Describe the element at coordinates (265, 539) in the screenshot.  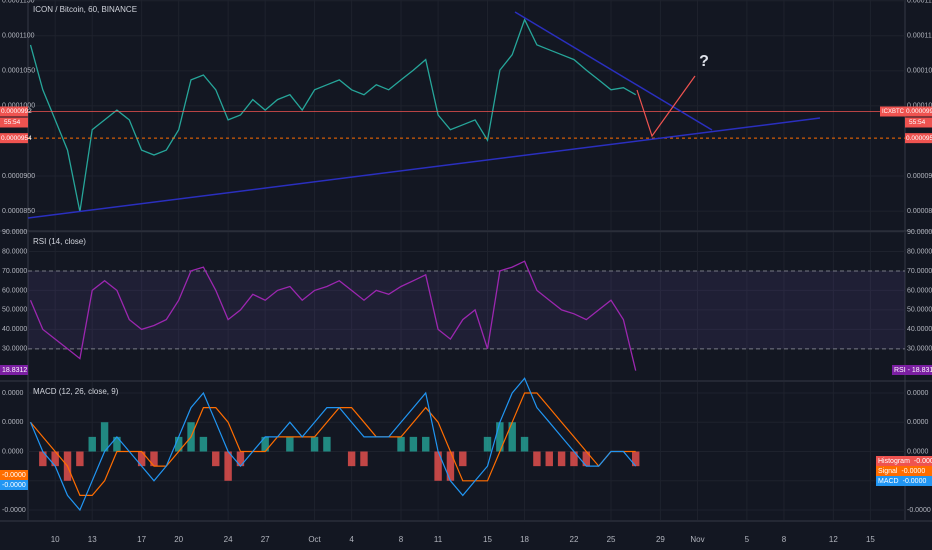
I see `x-tick-label: 27` at that location.